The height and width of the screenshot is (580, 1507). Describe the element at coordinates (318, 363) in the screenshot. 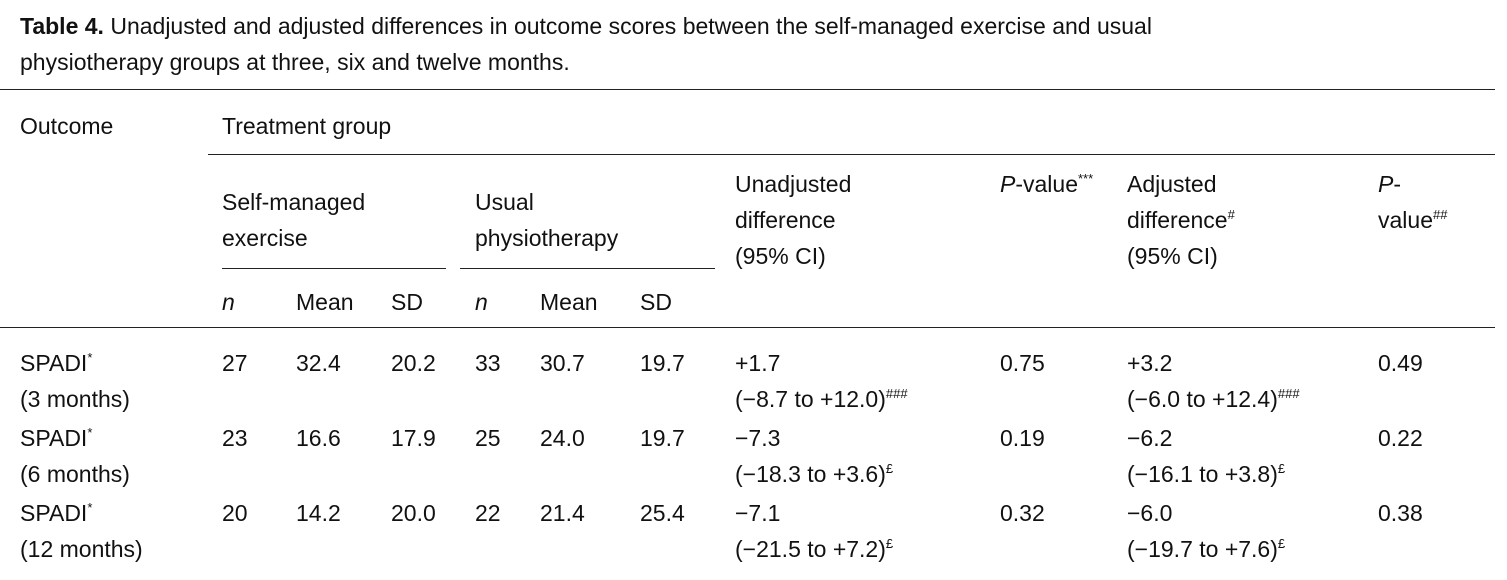

I see `cell-sm-mean: 32.4` at that location.